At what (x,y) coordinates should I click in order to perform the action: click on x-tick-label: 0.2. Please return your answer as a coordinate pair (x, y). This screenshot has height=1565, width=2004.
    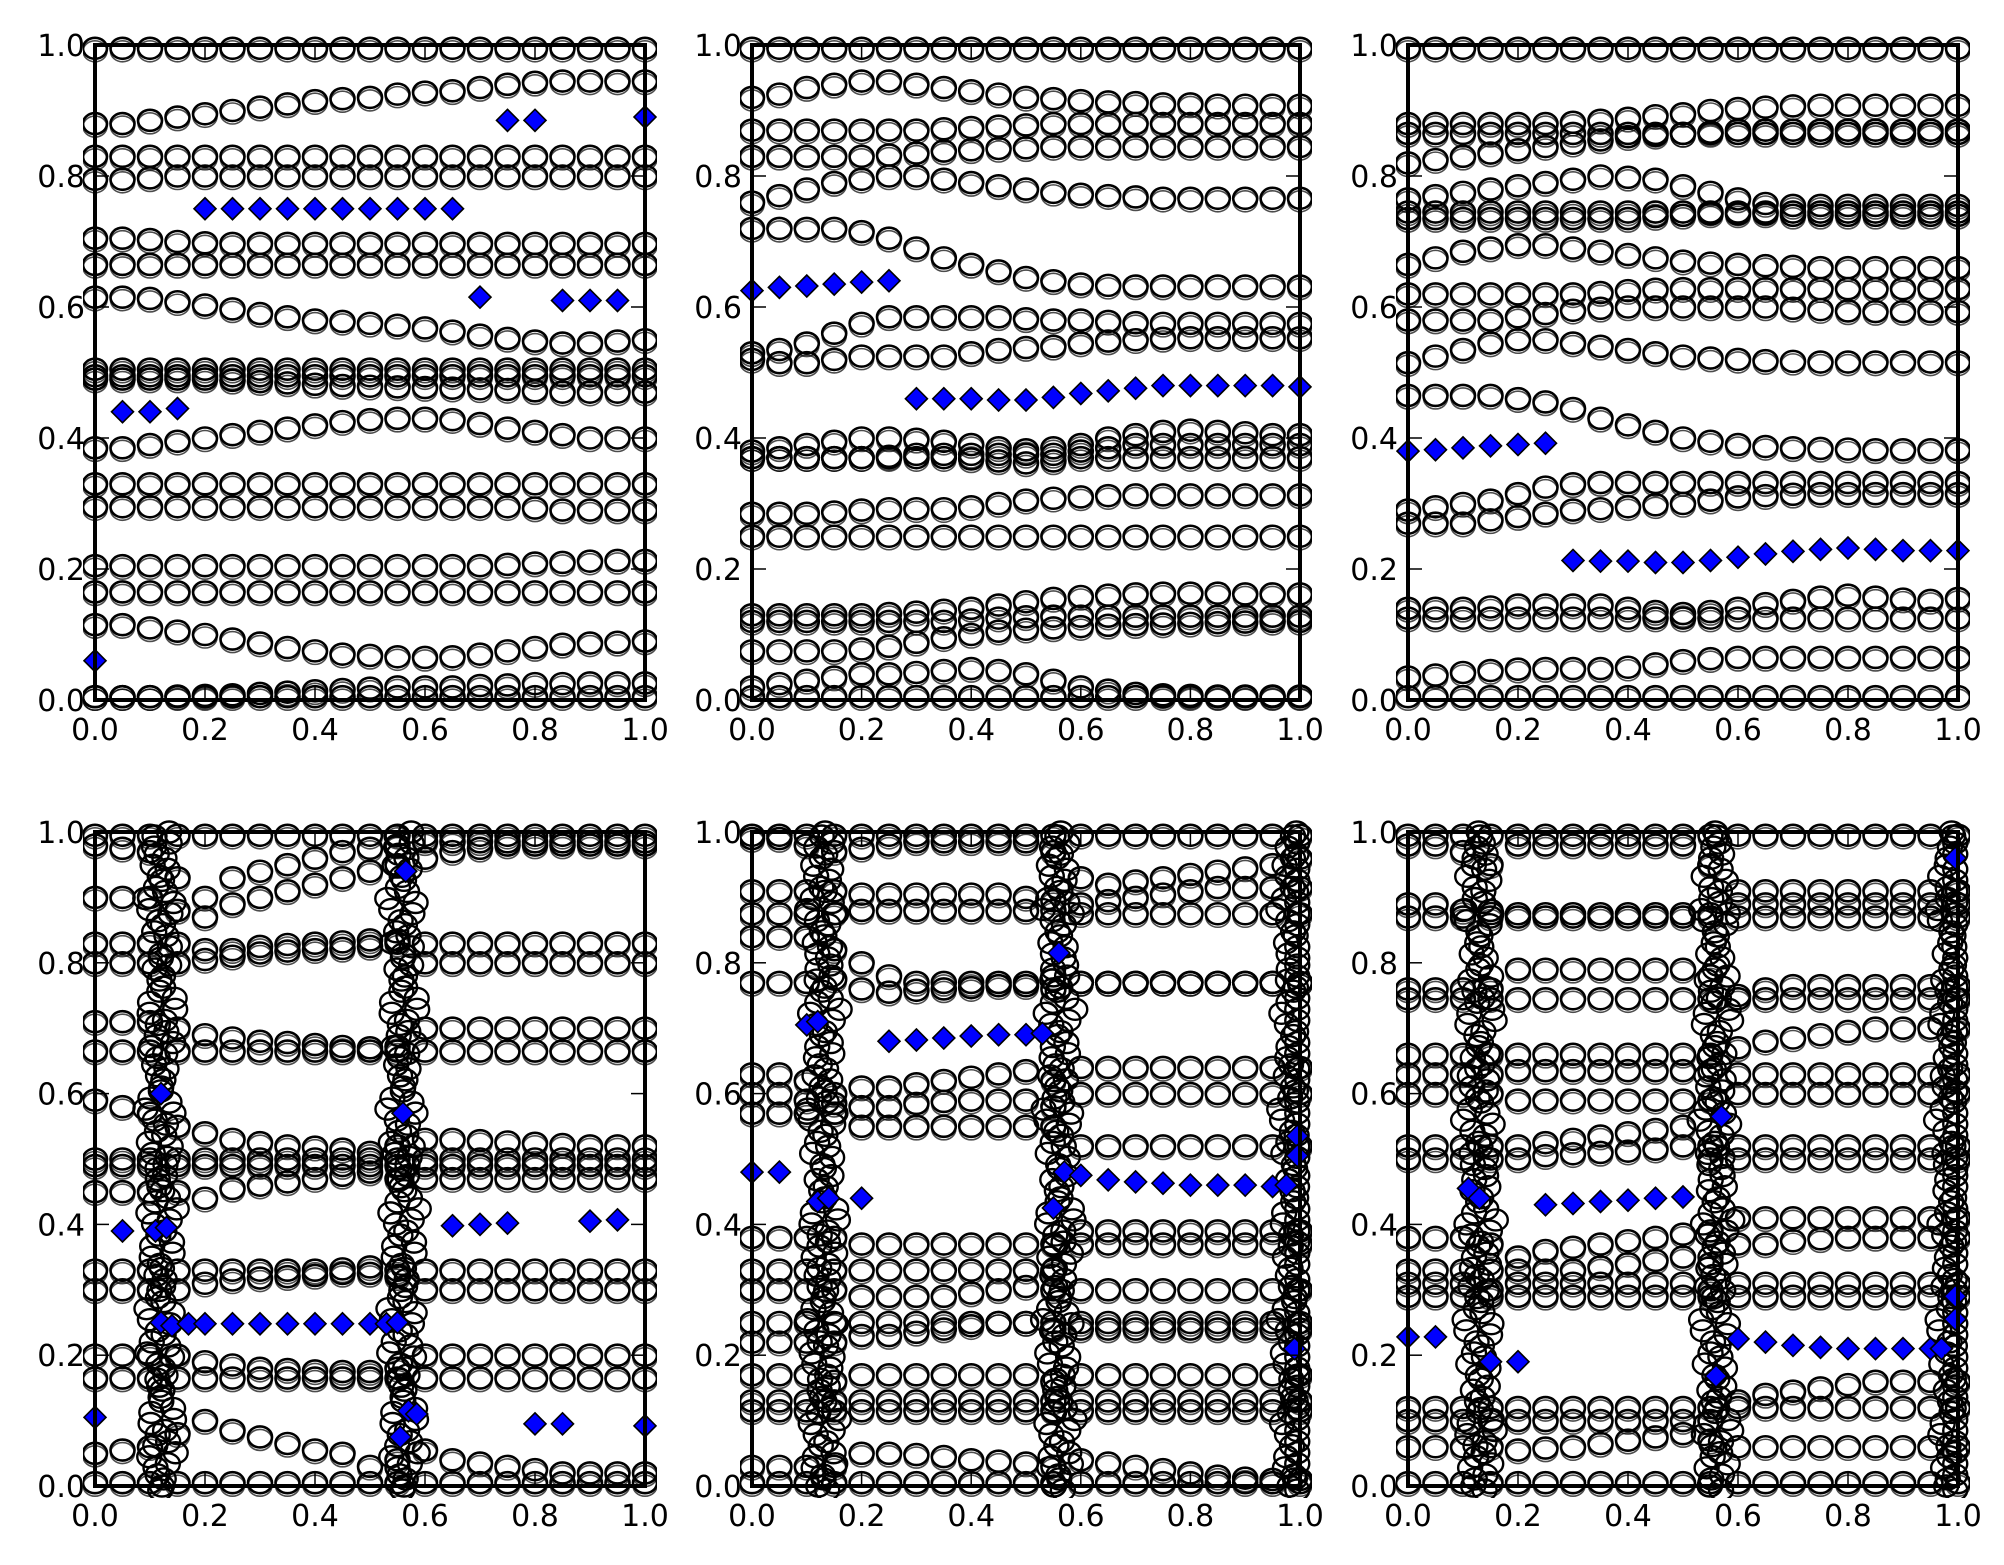
    Looking at the image, I should click on (205, 730).